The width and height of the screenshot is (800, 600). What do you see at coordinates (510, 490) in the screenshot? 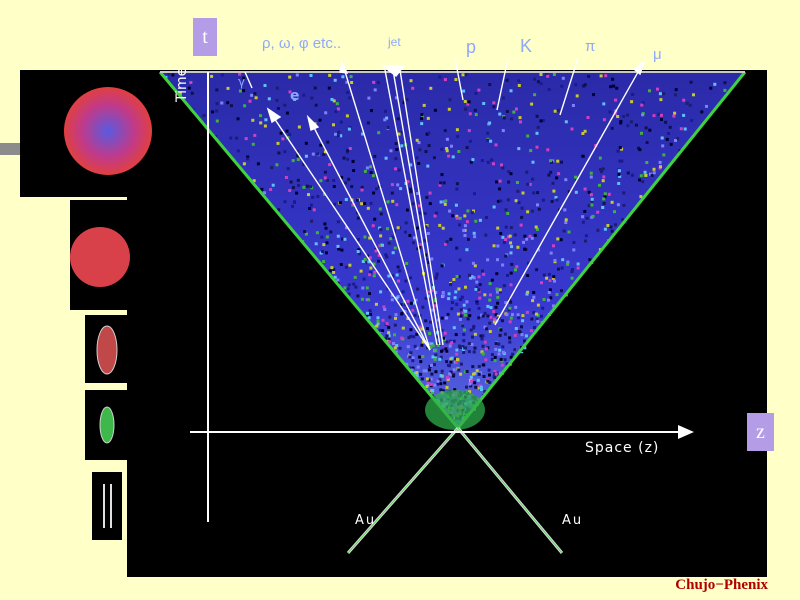
I see `au-worldline-right-glow` at bounding box center [510, 490].